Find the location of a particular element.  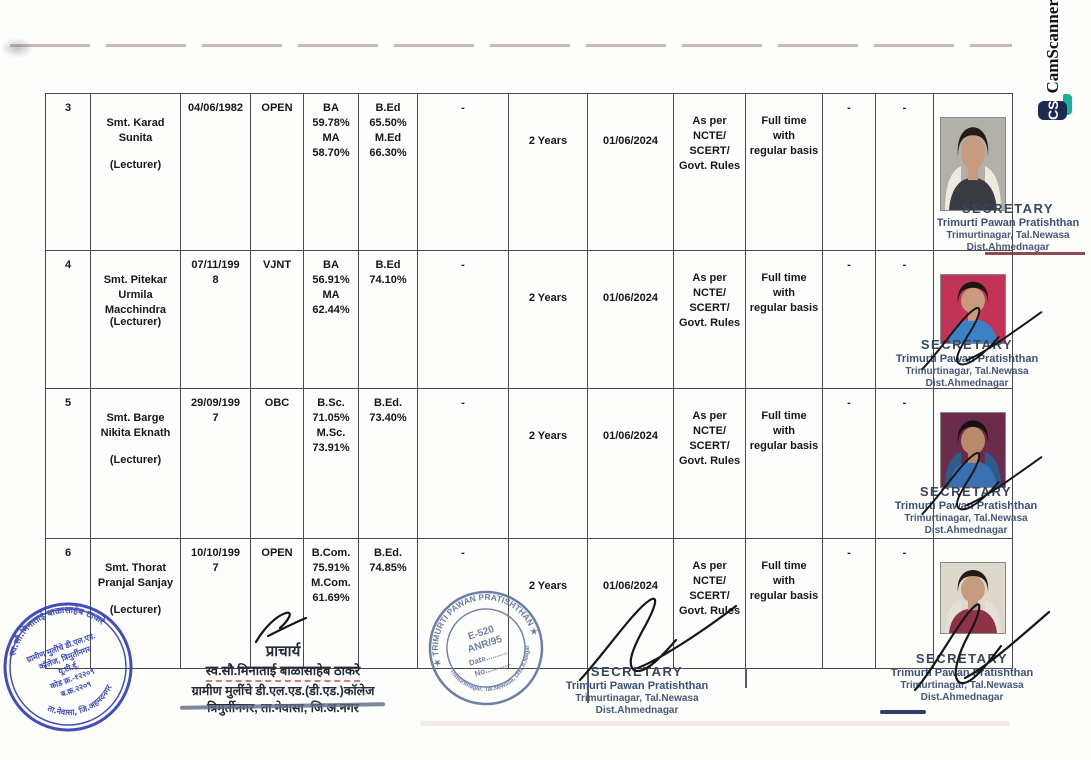

camscanner-label: CamScanner is located at coordinates (1052, 47).